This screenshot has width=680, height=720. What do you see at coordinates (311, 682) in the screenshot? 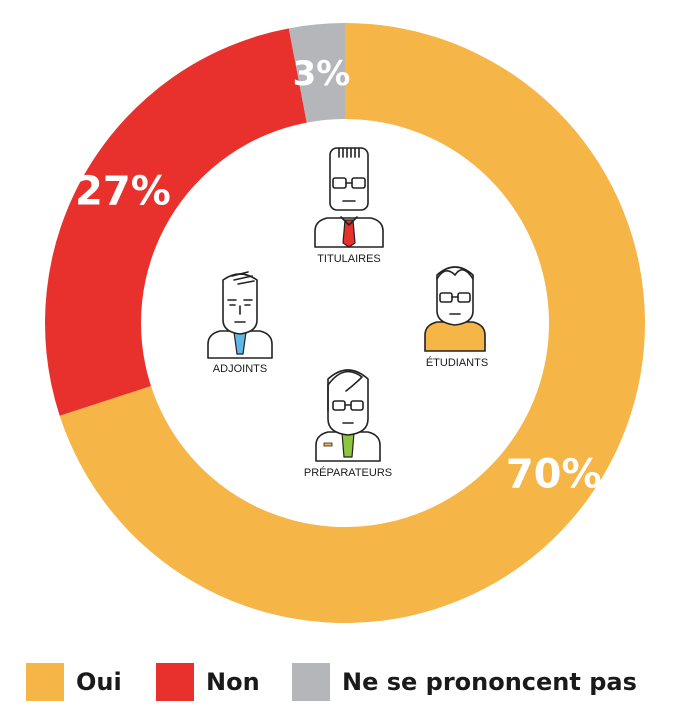
I see `legend-swatch-ne-se-prononcent-pas` at bounding box center [311, 682].